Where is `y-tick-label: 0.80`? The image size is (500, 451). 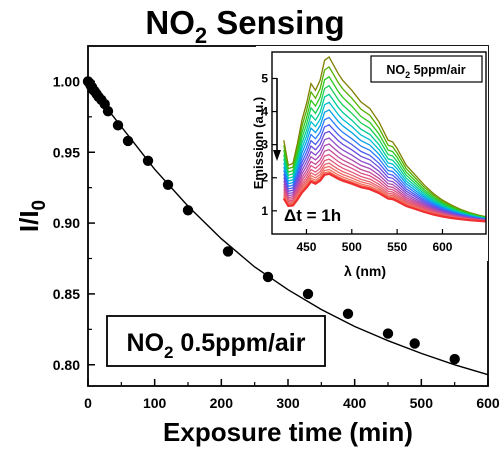 y-tick-label: 0.80 is located at coordinates (66, 365).